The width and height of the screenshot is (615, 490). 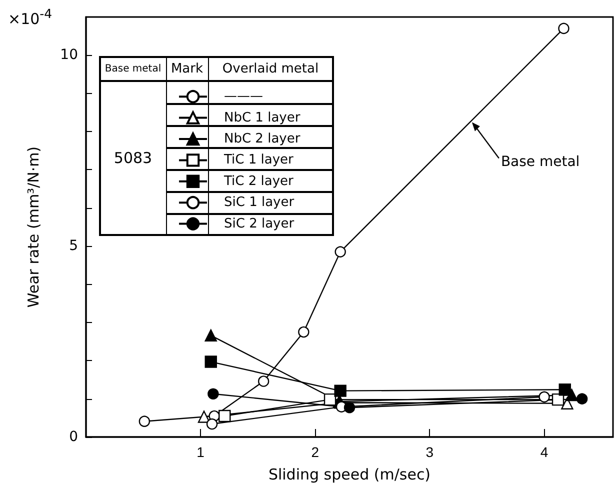 I want to click on legend-label: NbC 2 layer, so click(x=262, y=139).